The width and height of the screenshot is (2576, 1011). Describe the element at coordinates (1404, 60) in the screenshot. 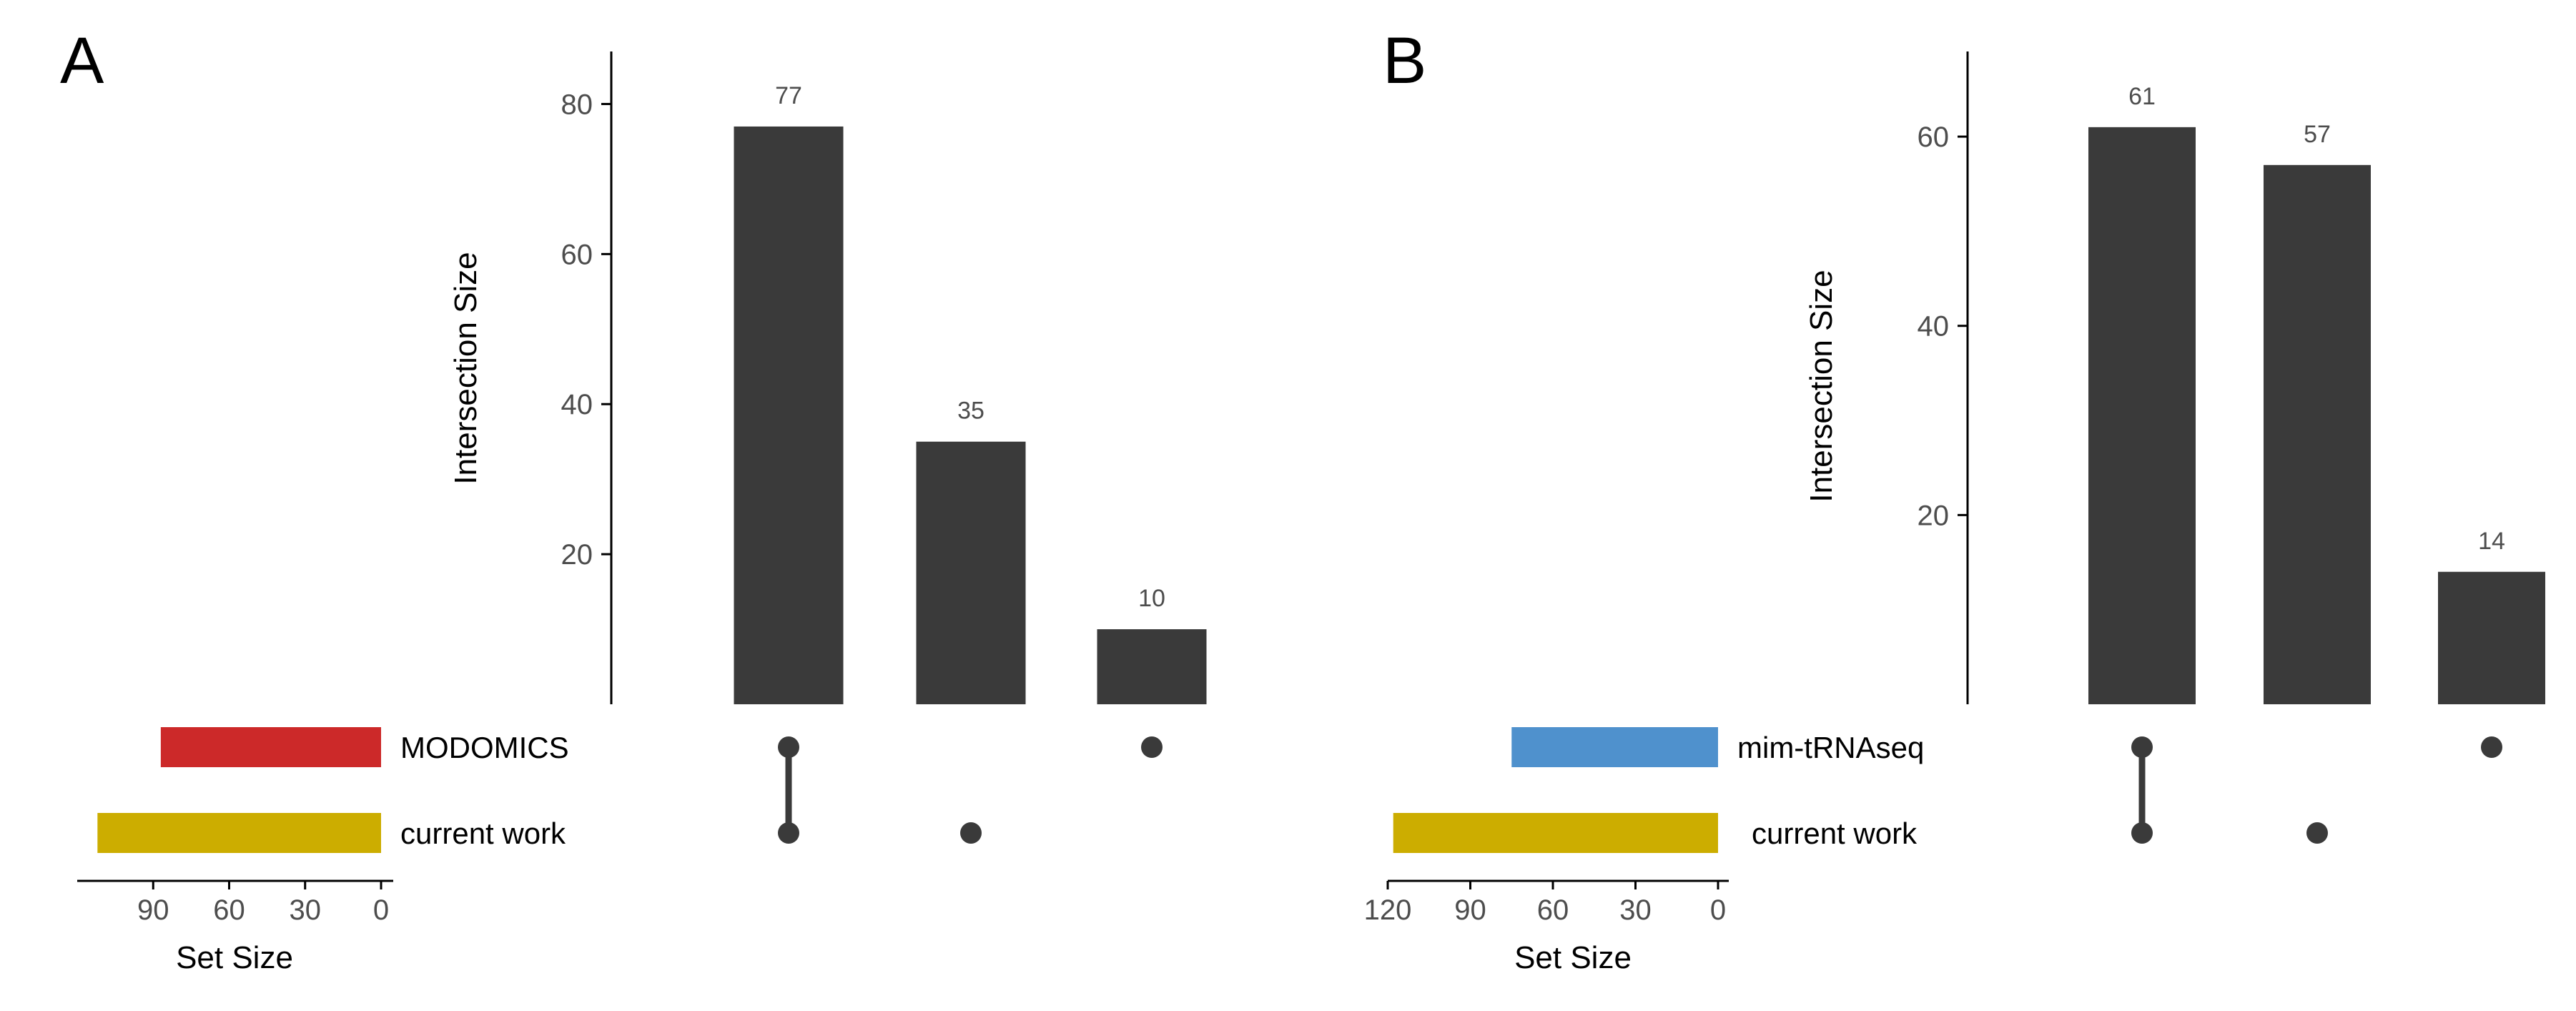

I see `panel-label: B` at that location.